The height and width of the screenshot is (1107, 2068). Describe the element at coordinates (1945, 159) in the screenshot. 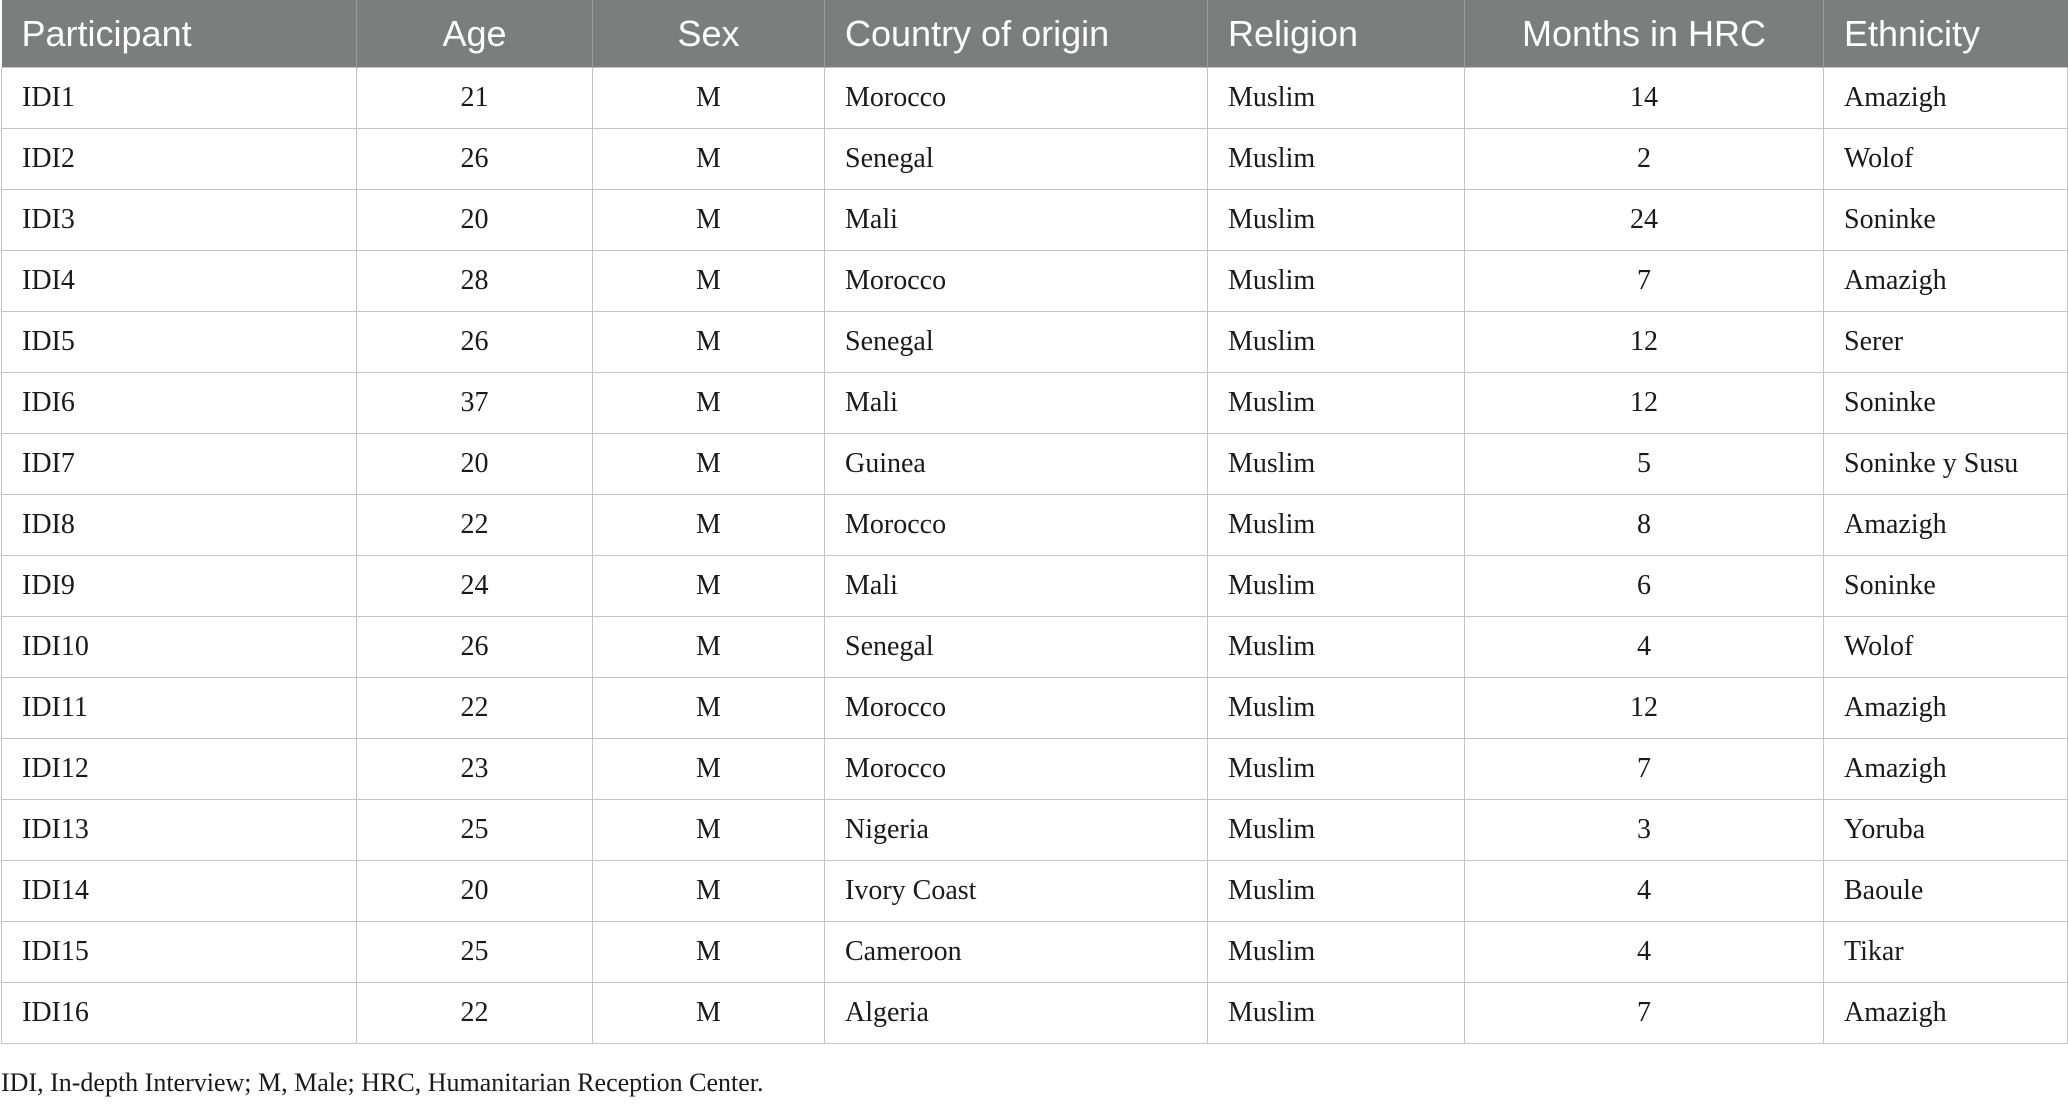

I see `cell-ethnicity: Wolof` at that location.